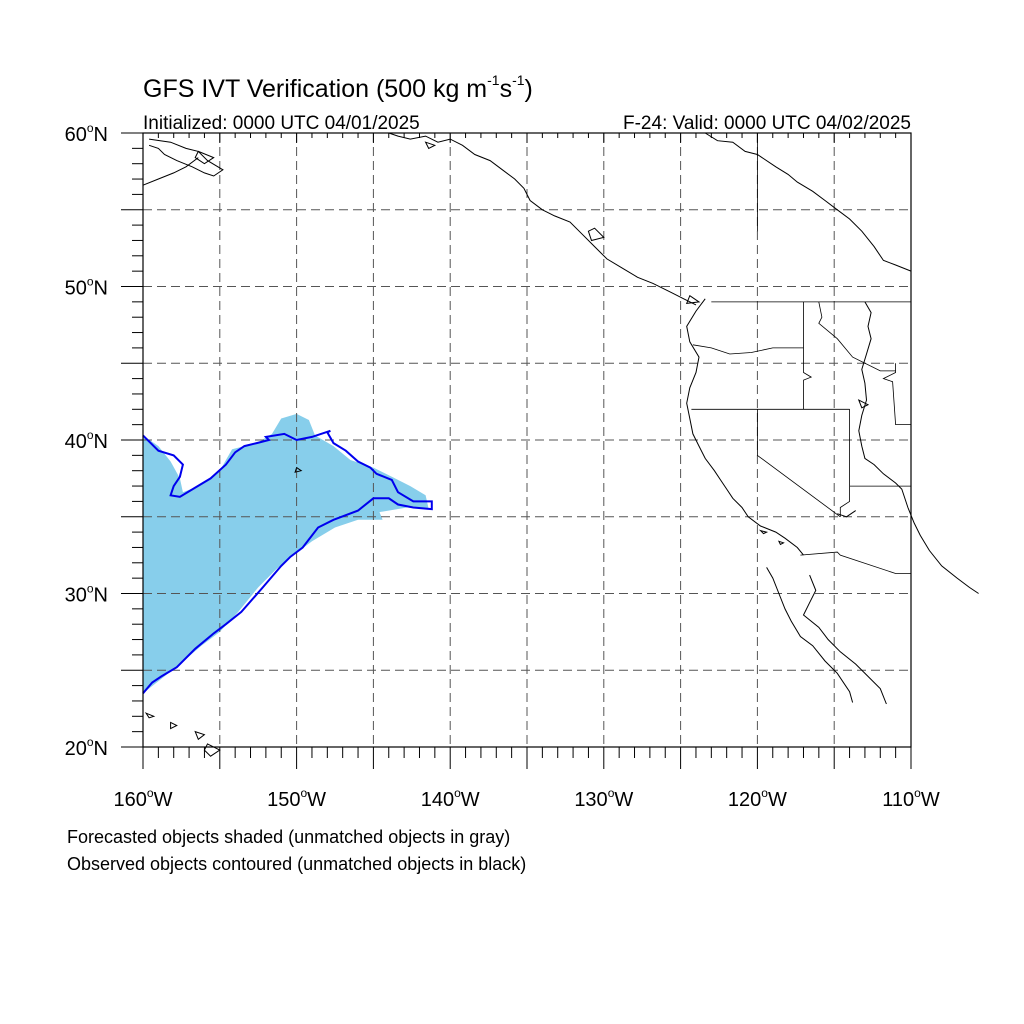 The height and width of the screenshot is (1024, 1024). Describe the element at coordinates (911, 798) in the screenshot. I see `lon-label: 110oW` at that location.